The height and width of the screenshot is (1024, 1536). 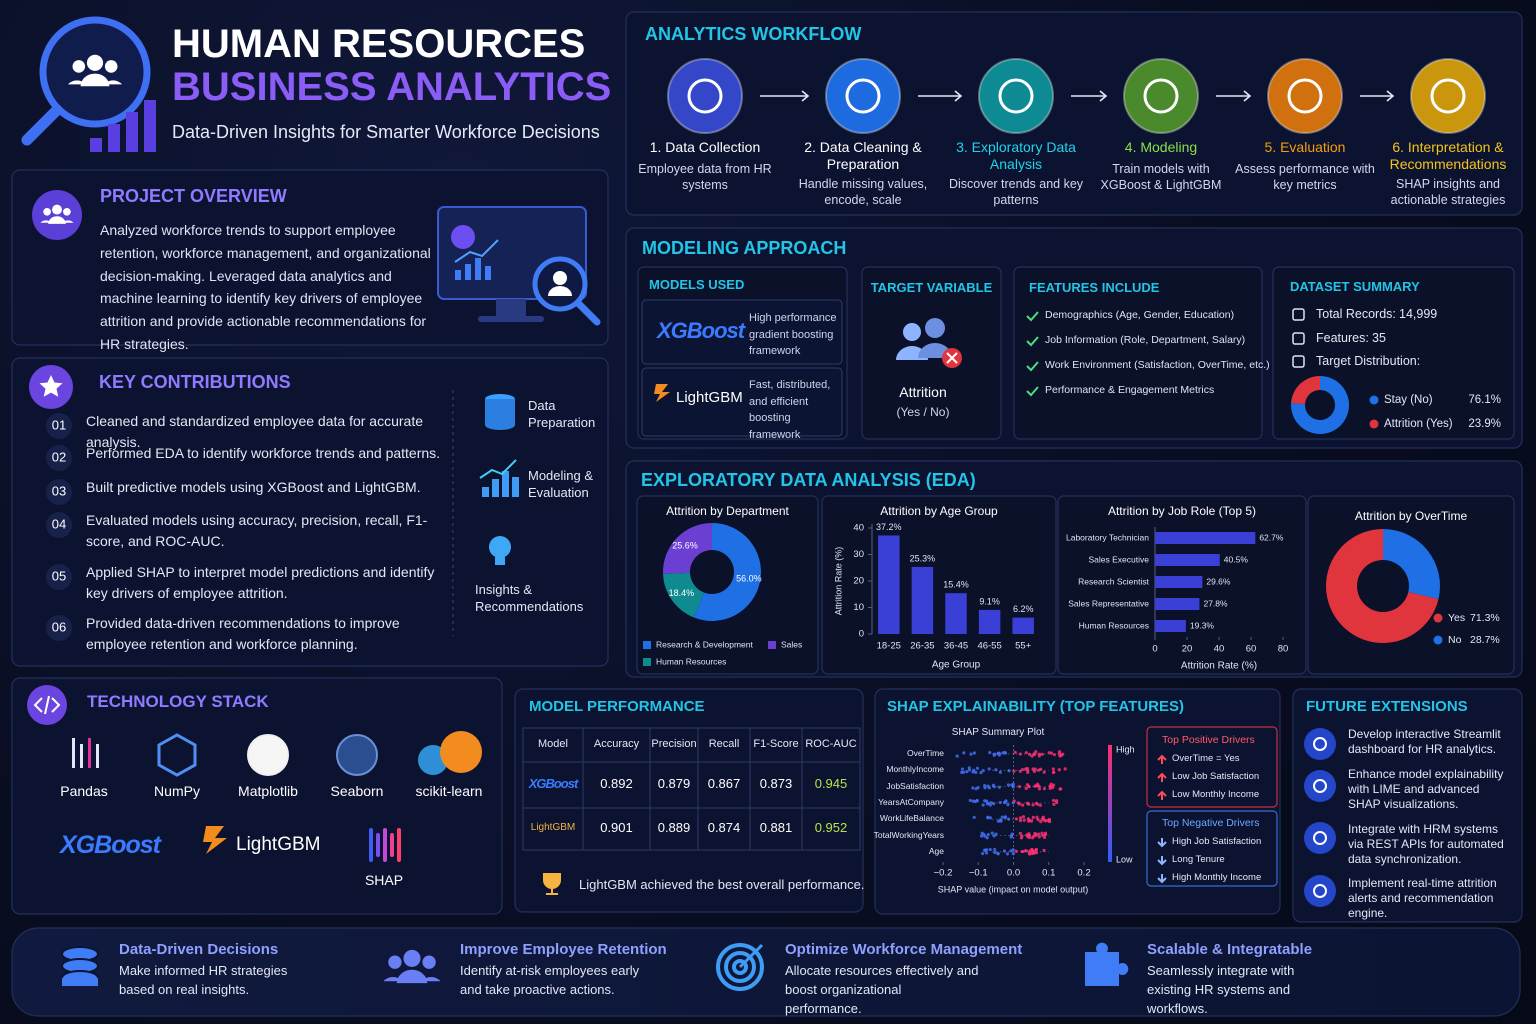 What do you see at coordinates (776, 783) in the screenshot?
I see `metric-value: 0.873` at bounding box center [776, 783].